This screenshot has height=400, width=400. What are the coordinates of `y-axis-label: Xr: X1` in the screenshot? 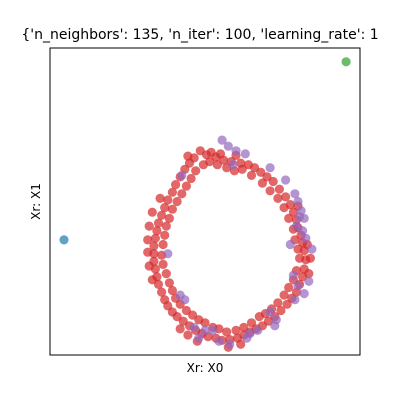 It's located at (36, 201).